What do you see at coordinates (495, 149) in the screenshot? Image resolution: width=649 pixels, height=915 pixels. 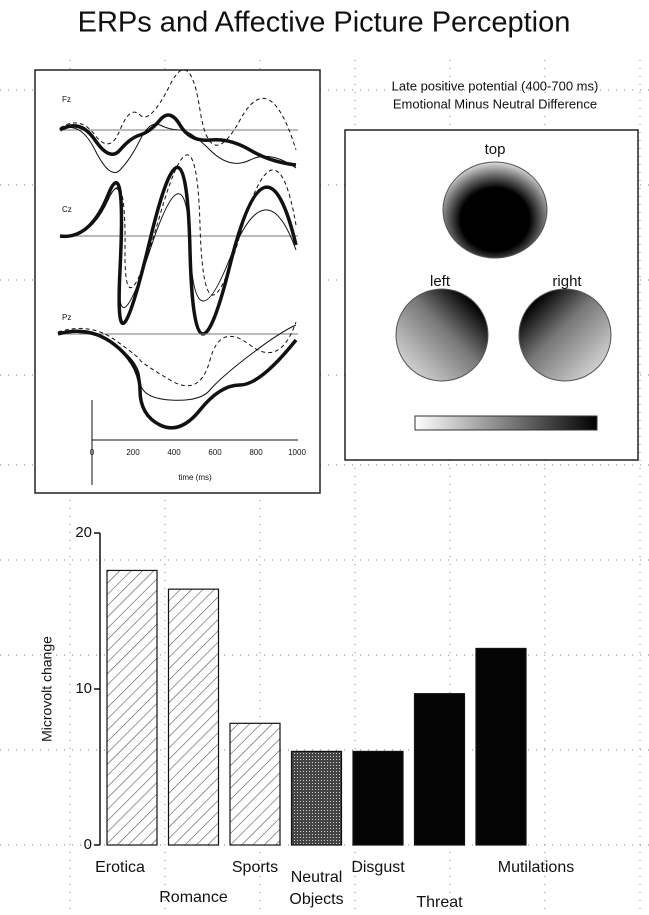 I see `view-label: top` at bounding box center [495, 149].